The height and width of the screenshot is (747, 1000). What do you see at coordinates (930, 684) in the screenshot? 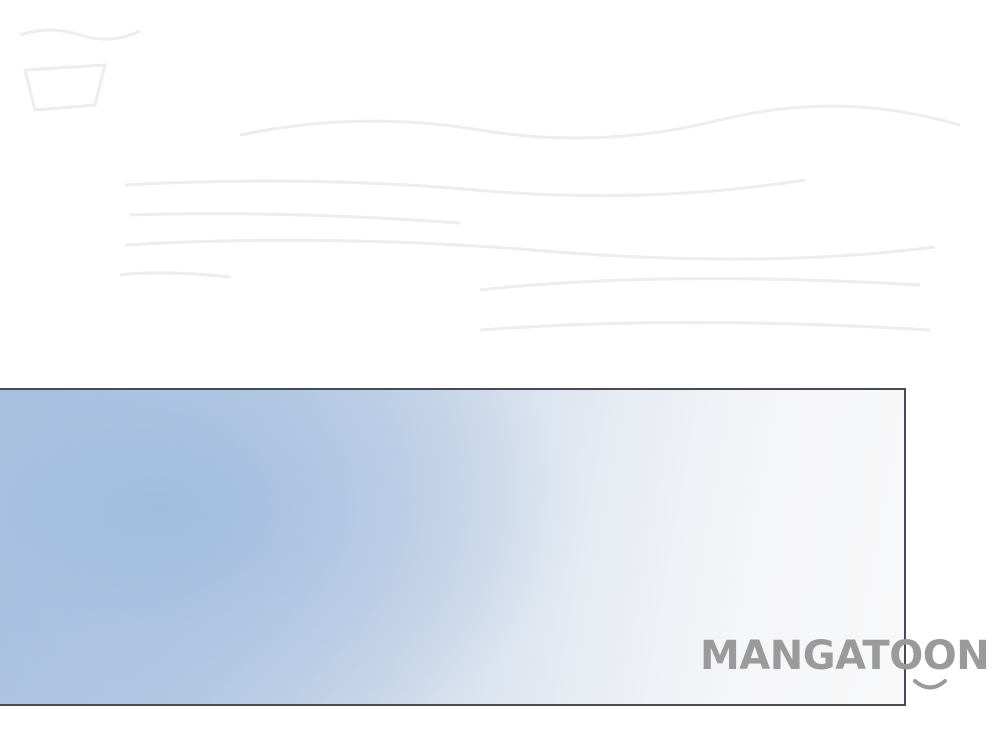
I see `smile-icon` at bounding box center [930, 684].